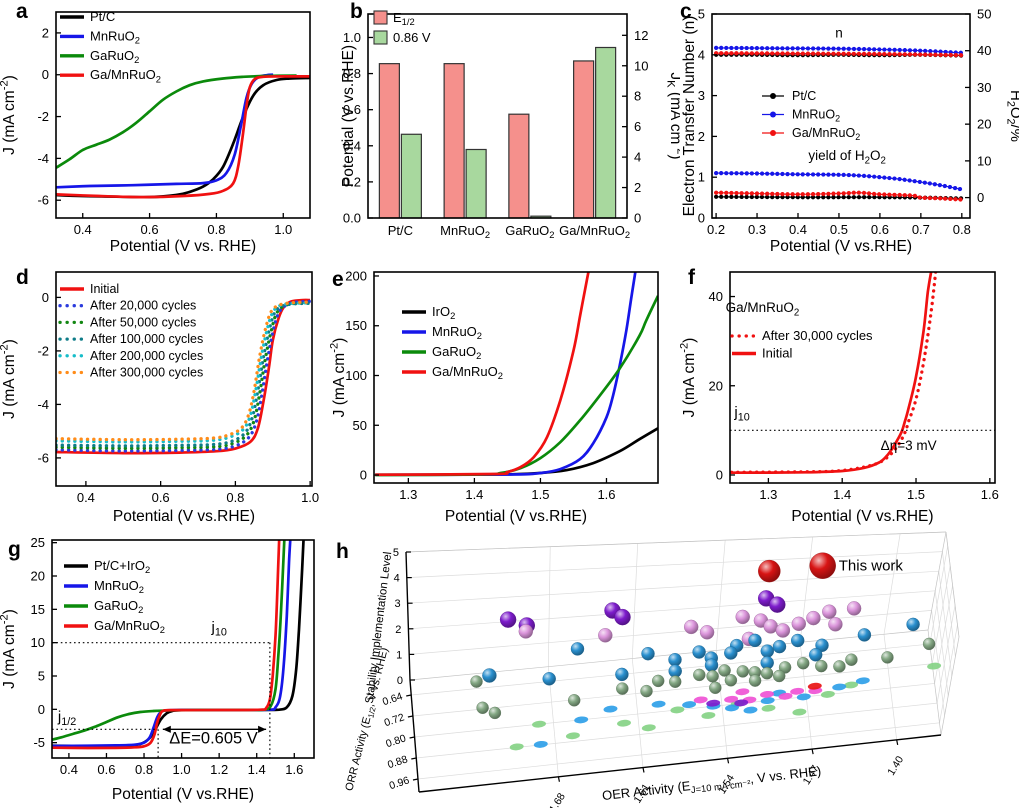 This screenshot has height=808, width=1019. What do you see at coordinates (540, 494) in the screenshot?
I see `x-tick: 1.5` at bounding box center [540, 494].